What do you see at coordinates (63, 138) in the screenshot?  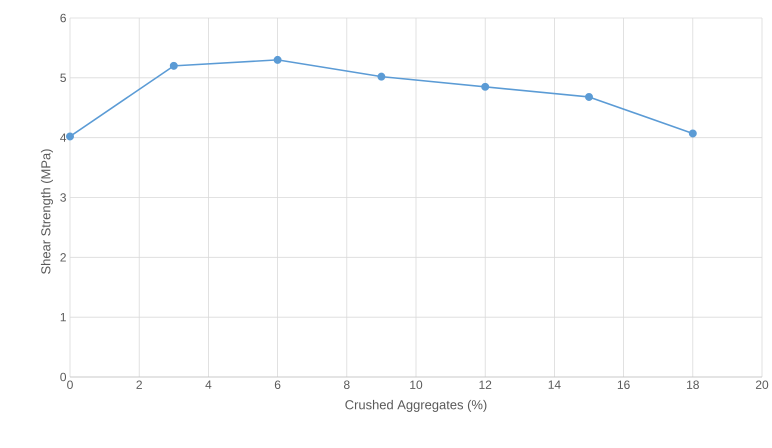 I see `y-tick-label: 4` at bounding box center [63, 138].